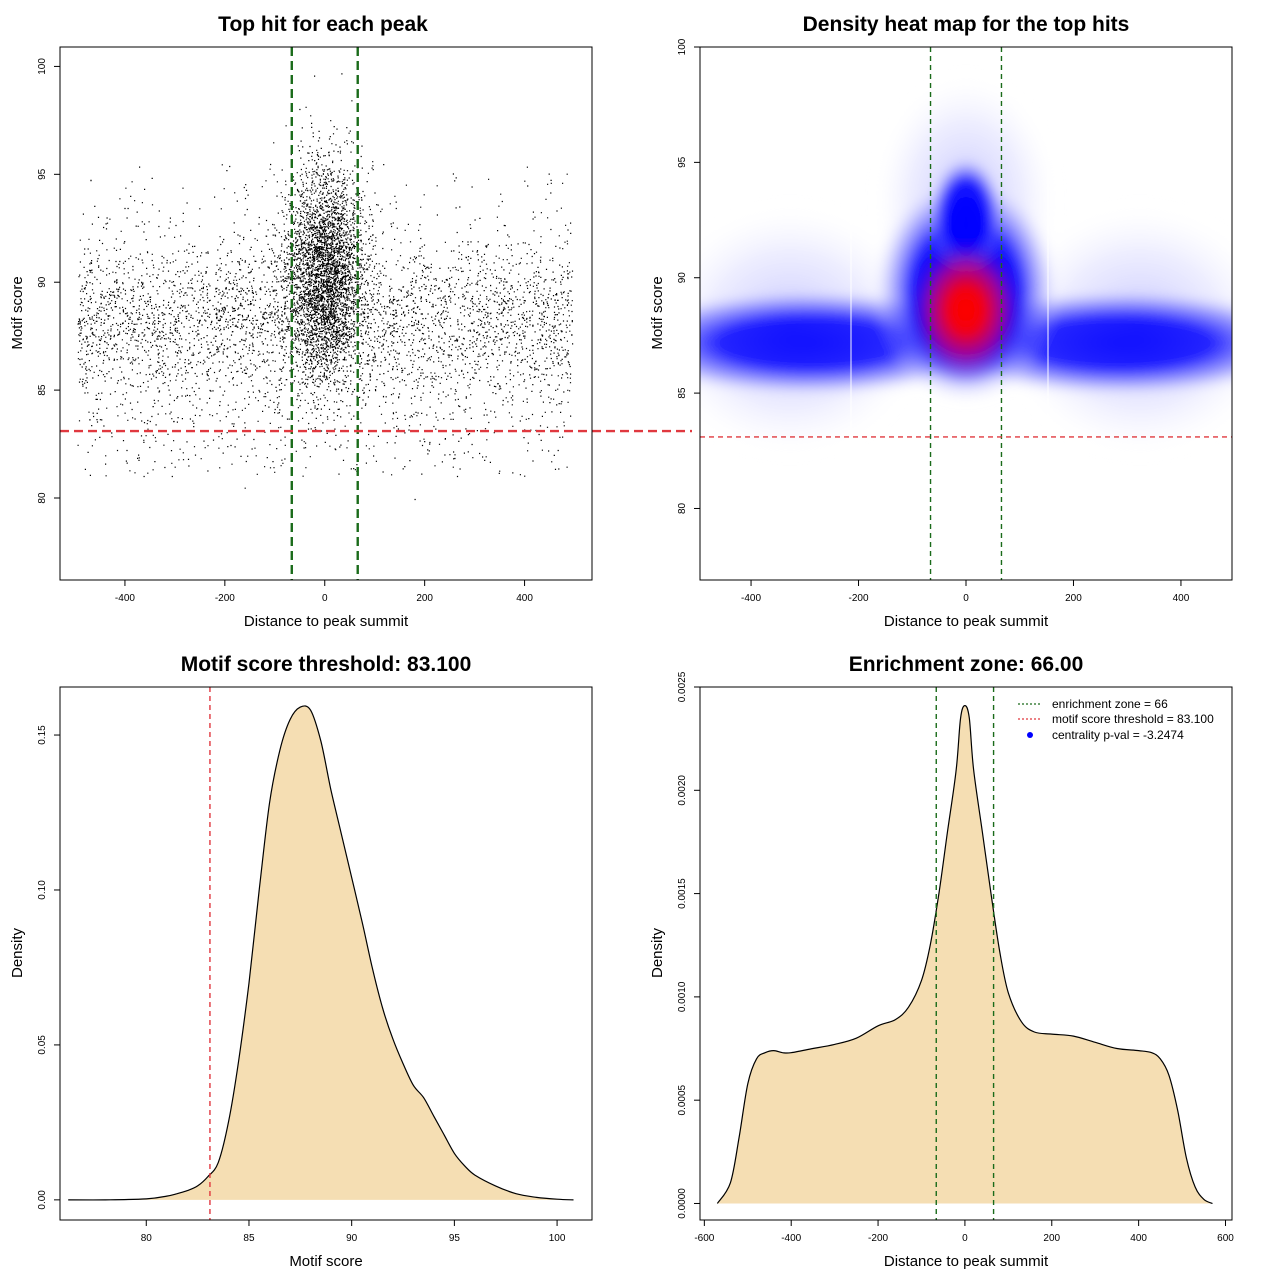  Describe the element at coordinates (1030, 735) in the screenshot. I see `legend-point-pval` at that location.